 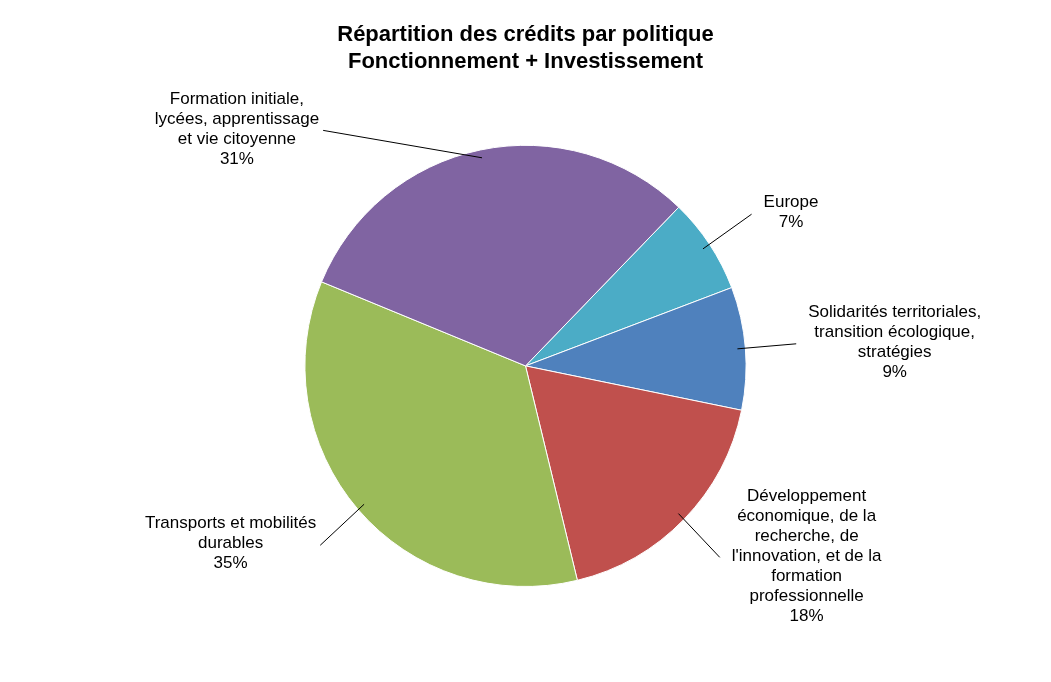 What do you see at coordinates (237, 118) in the screenshot?
I see `slice-label: Formation initiale, lycées, apprentissage et vie citoyenne` at bounding box center [237, 118].